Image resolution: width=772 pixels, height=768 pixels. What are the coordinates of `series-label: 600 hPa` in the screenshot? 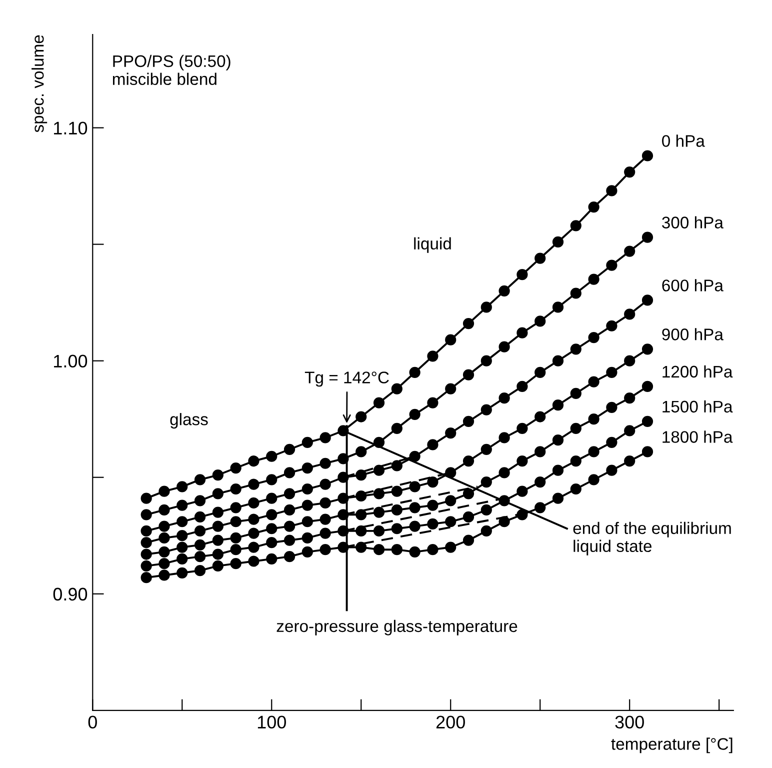 It's located at (693, 285).